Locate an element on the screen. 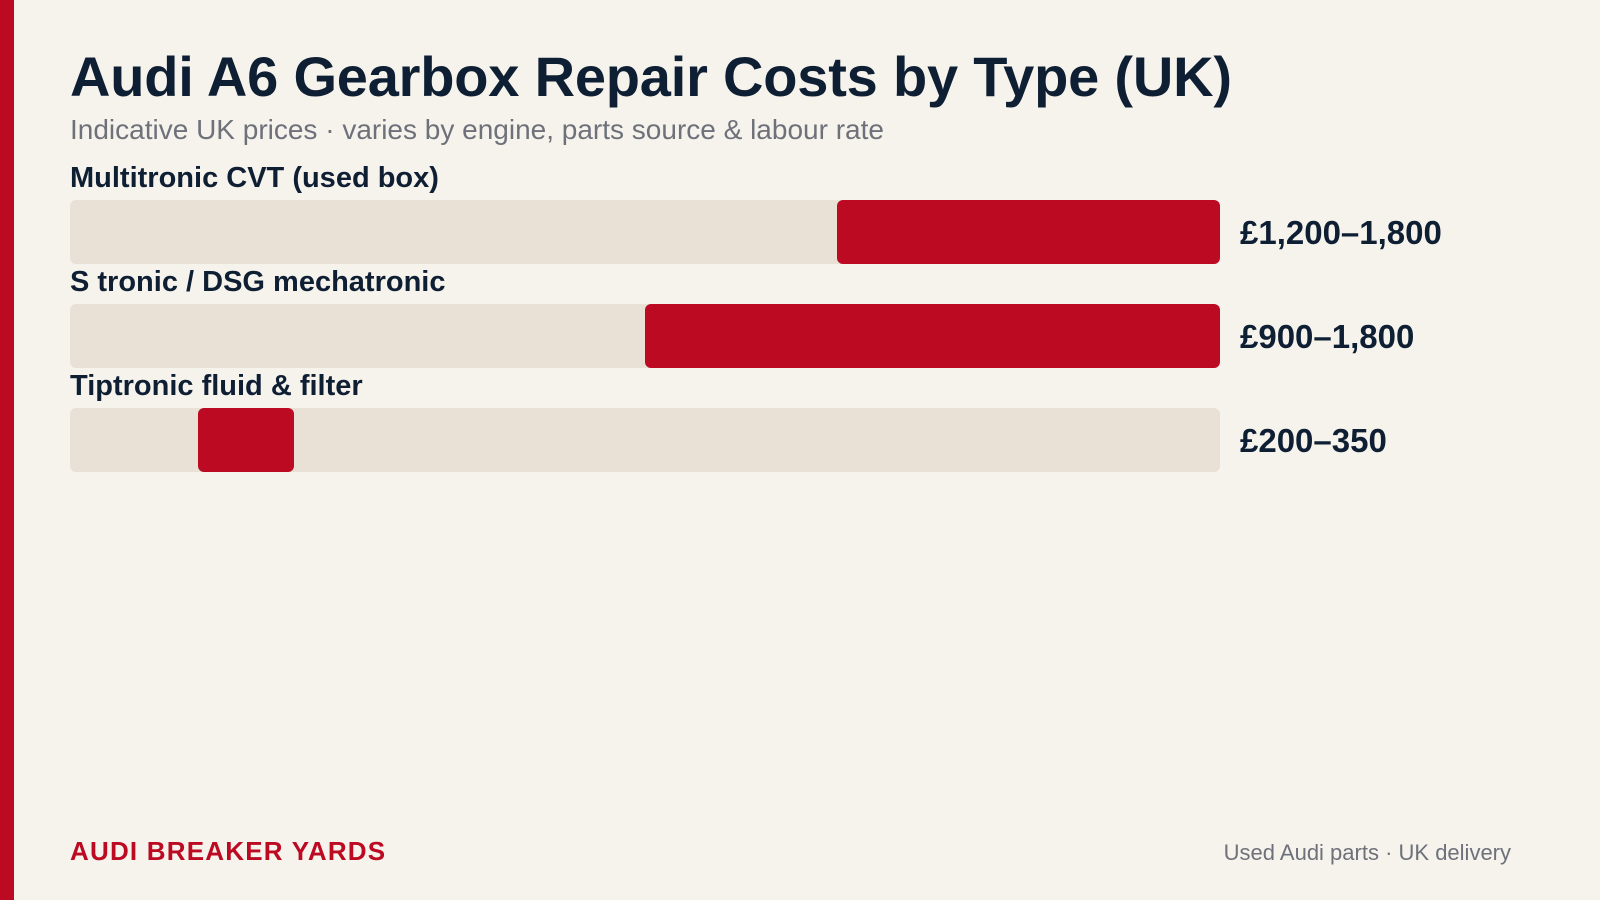 The image size is (1600, 900). chart-row: Multitronic CVT (used box) £1,200–1,800 is located at coordinates (800, 211).